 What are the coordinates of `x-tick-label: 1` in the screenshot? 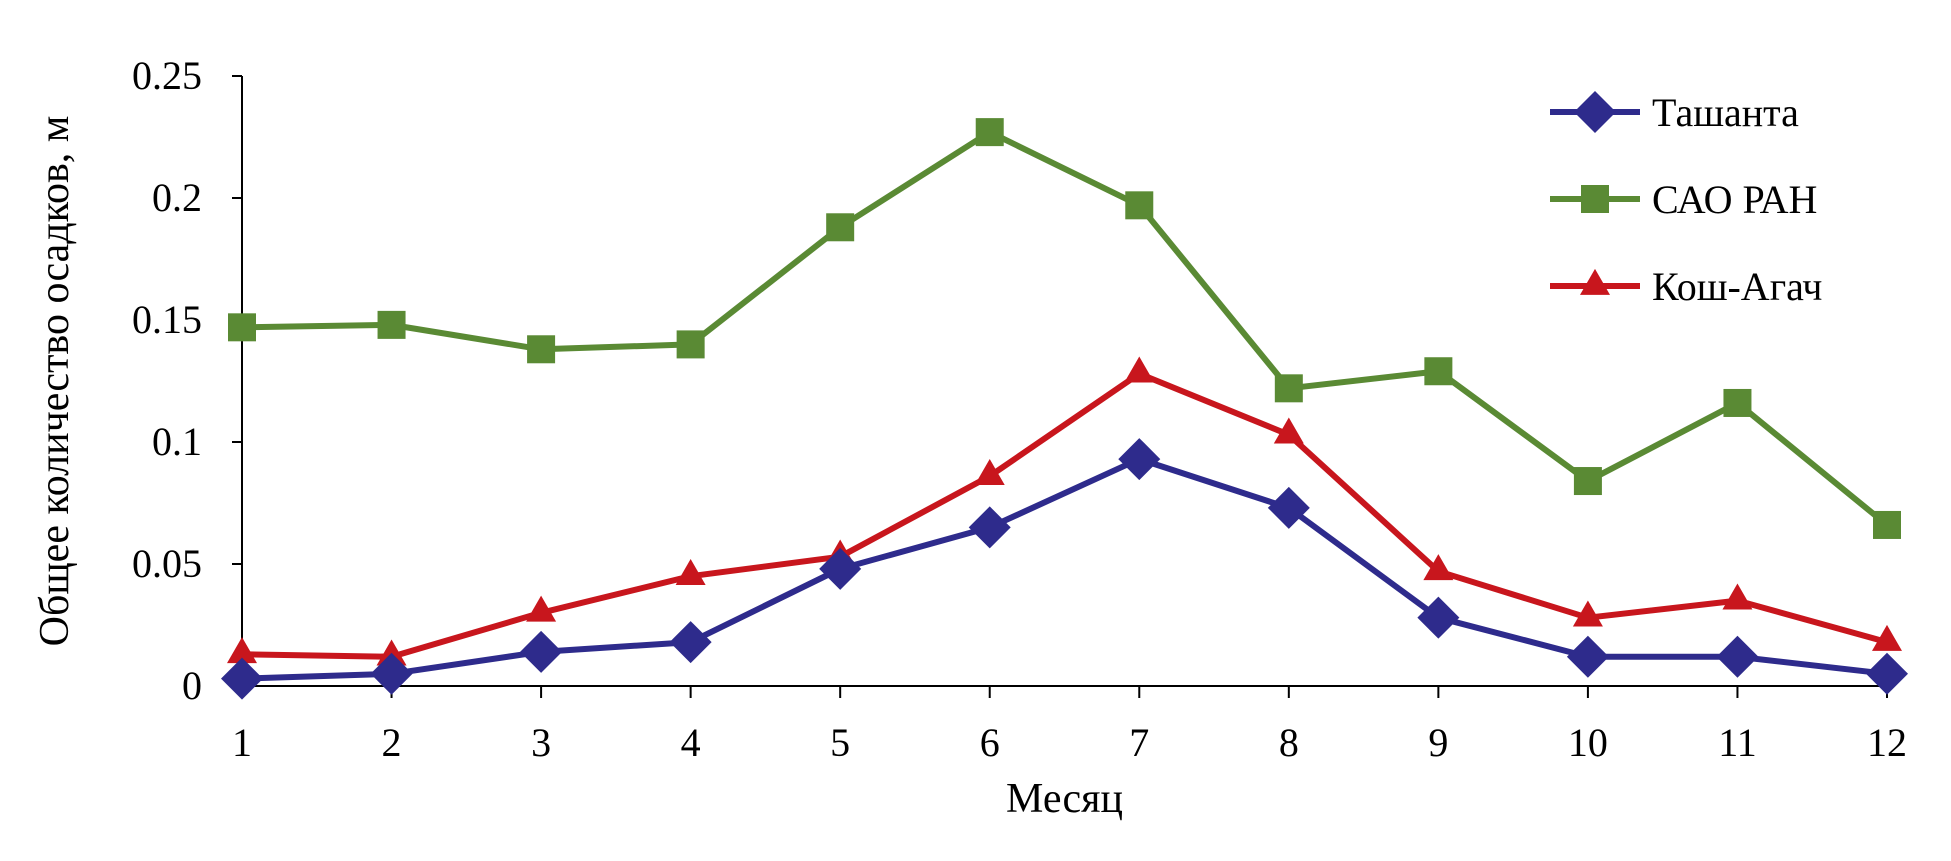 It's located at (242, 742).